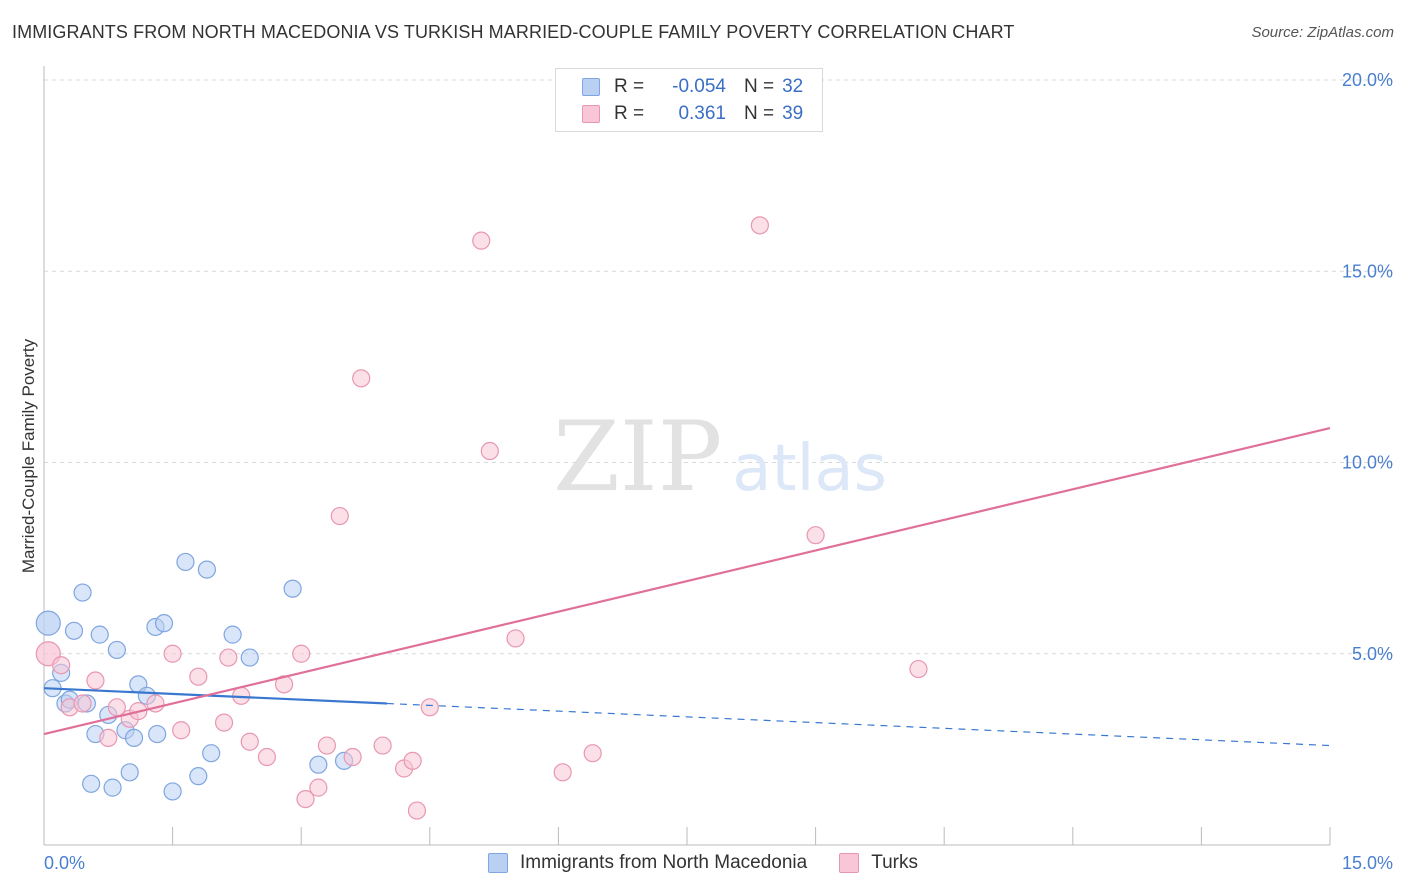 This screenshot has height=892, width=1406. What do you see at coordinates (793, 113) in the screenshot?
I see `legend-n-value: 39` at bounding box center [793, 113].